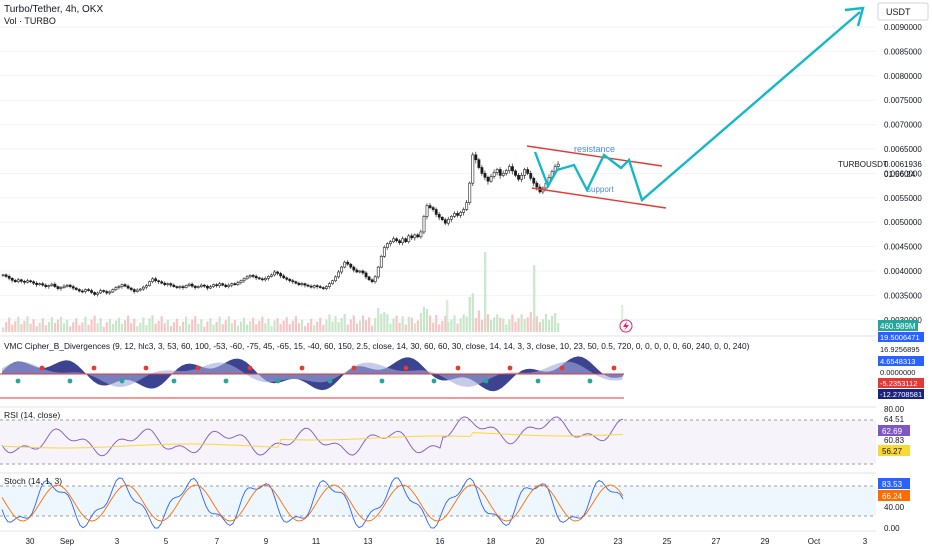 Image resolution: width=932 pixels, height=550 pixels. What do you see at coordinates (313, 374) in the screenshot?
I see `vmc-wave-area` at bounding box center [313, 374].